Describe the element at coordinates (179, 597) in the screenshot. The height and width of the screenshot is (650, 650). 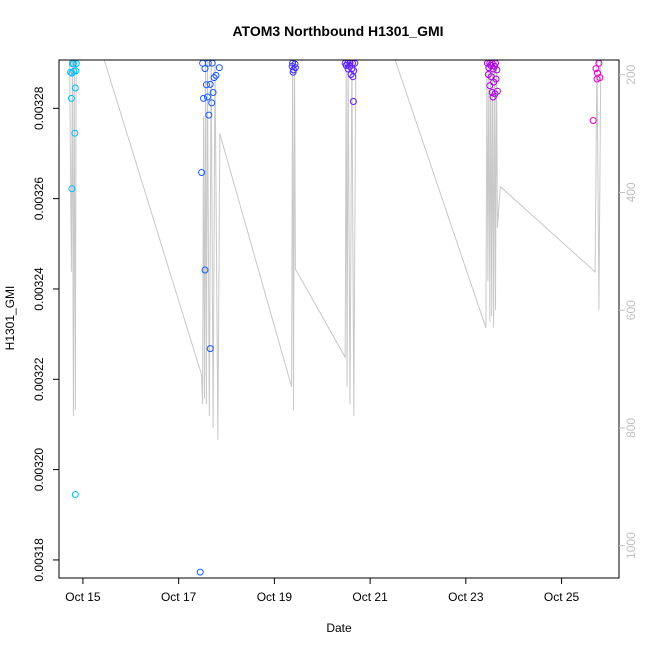
I see `x-tick-label: Oct 17` at that location.